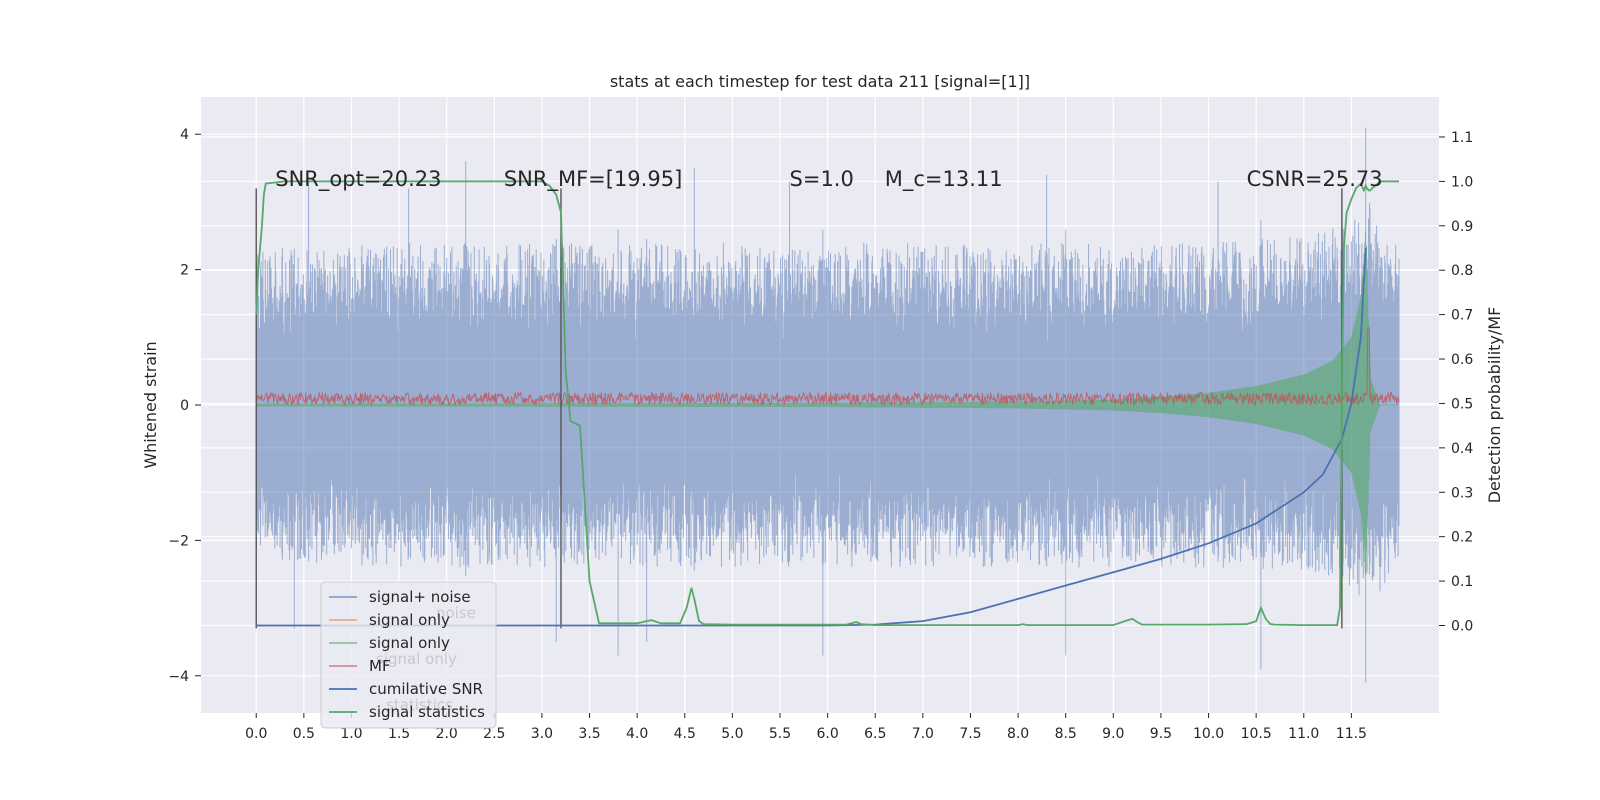 This screenshot has width=1600, height=800. What do you see at coordinates (593, 179) in the screenshot?
I see `annotation-1: SNR_MF=[19.95]` at bounding box center [593, 179].